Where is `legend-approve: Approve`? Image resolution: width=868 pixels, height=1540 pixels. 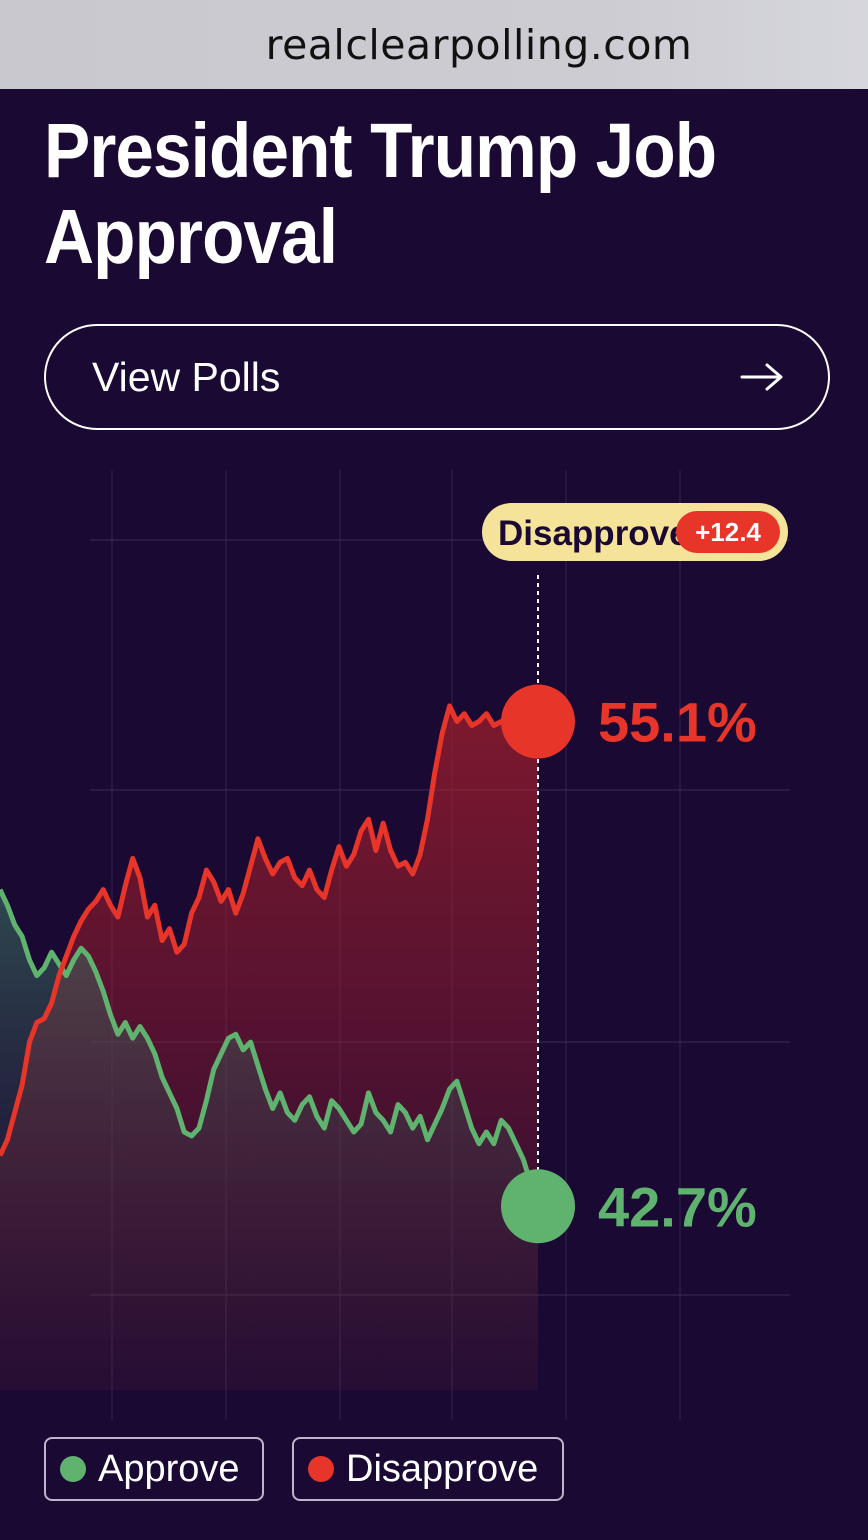 legend-approve: Approve is located at coordinates (154, 1469).